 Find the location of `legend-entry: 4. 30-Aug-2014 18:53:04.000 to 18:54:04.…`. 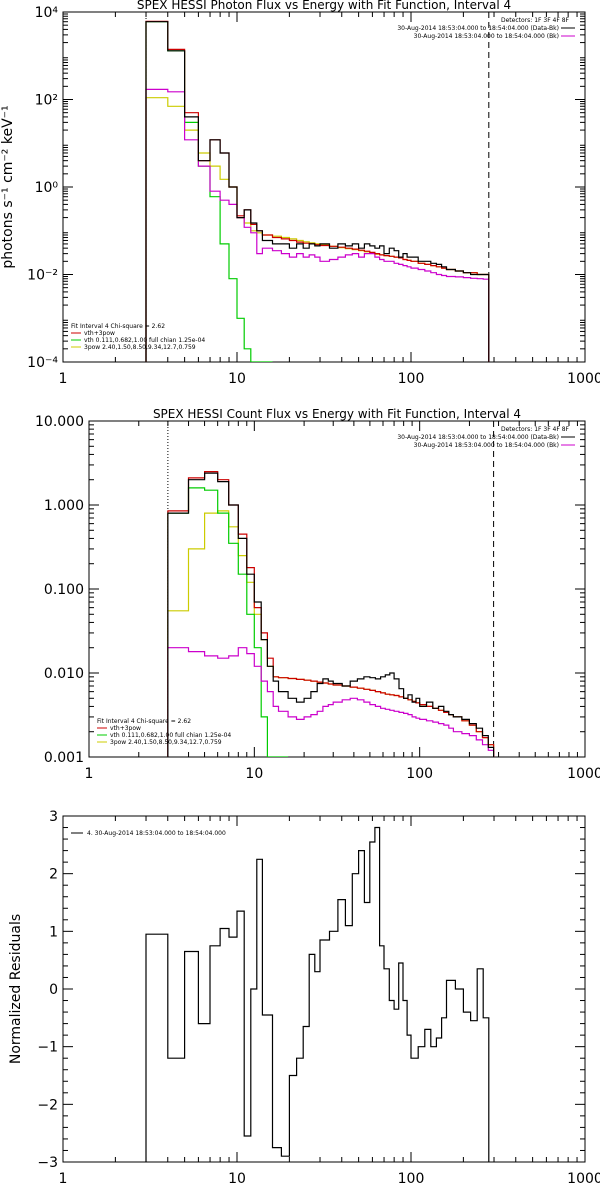

legend-entry: 4. 30-Aug-2014 18:53:04.000 to 18:54:04.… is located at coordinates (156, 833).